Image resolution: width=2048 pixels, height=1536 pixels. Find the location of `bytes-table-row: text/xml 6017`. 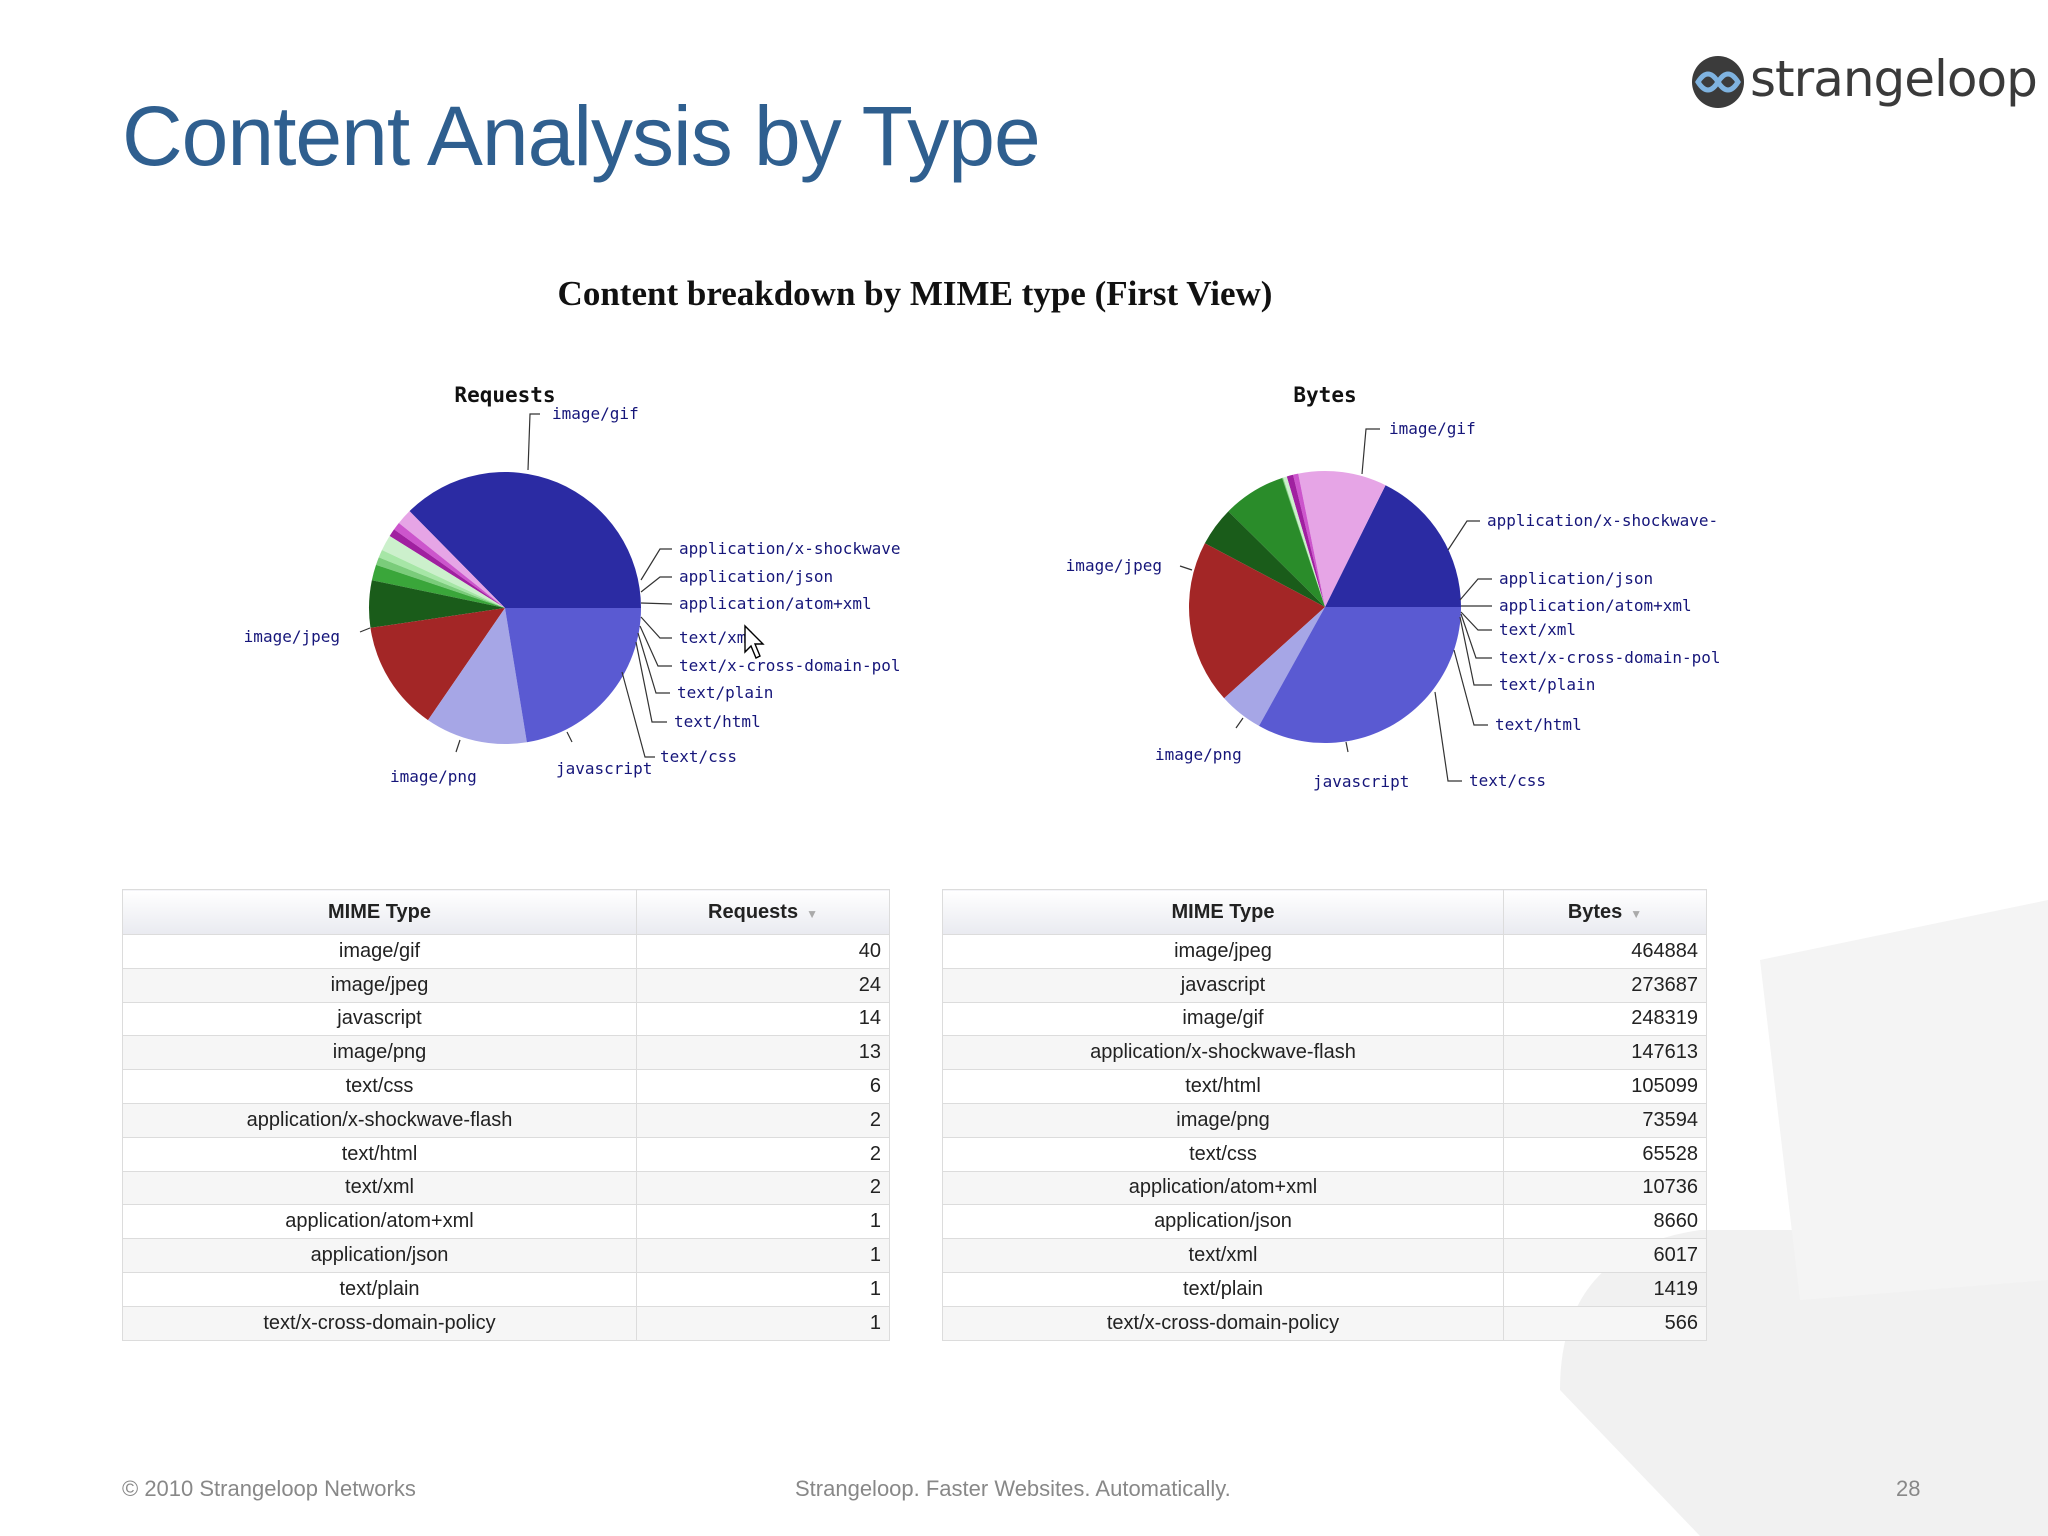

bytes-table-row: text/xml 6017 is located at coordinates (1324, 1255).